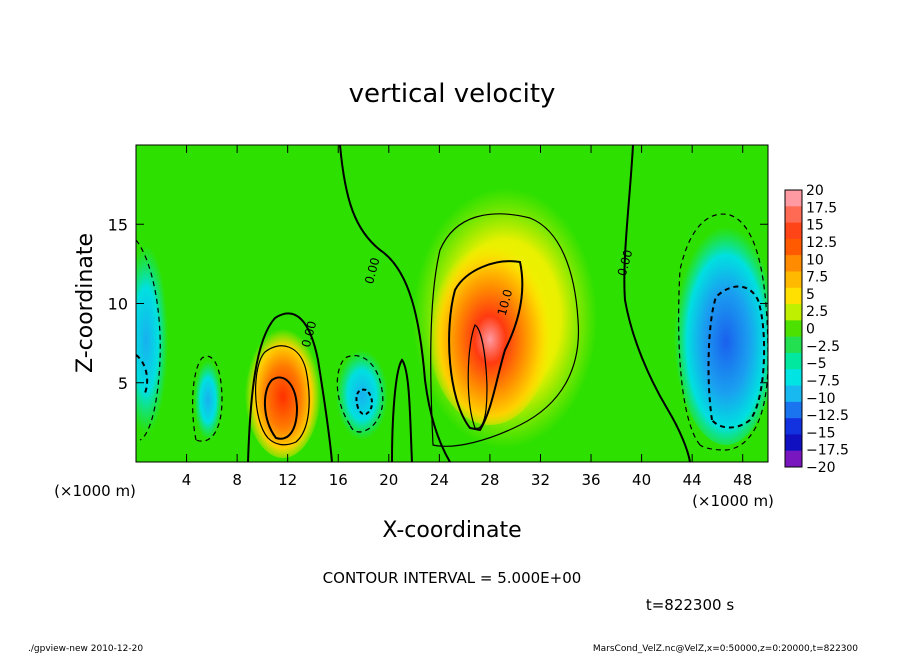 The width and height of the screenshot is (904, 654). What do you see at coordinates (388, 480) in the screenshot?
I see `x-tick-label: 20` at bounding box center [388, 480].